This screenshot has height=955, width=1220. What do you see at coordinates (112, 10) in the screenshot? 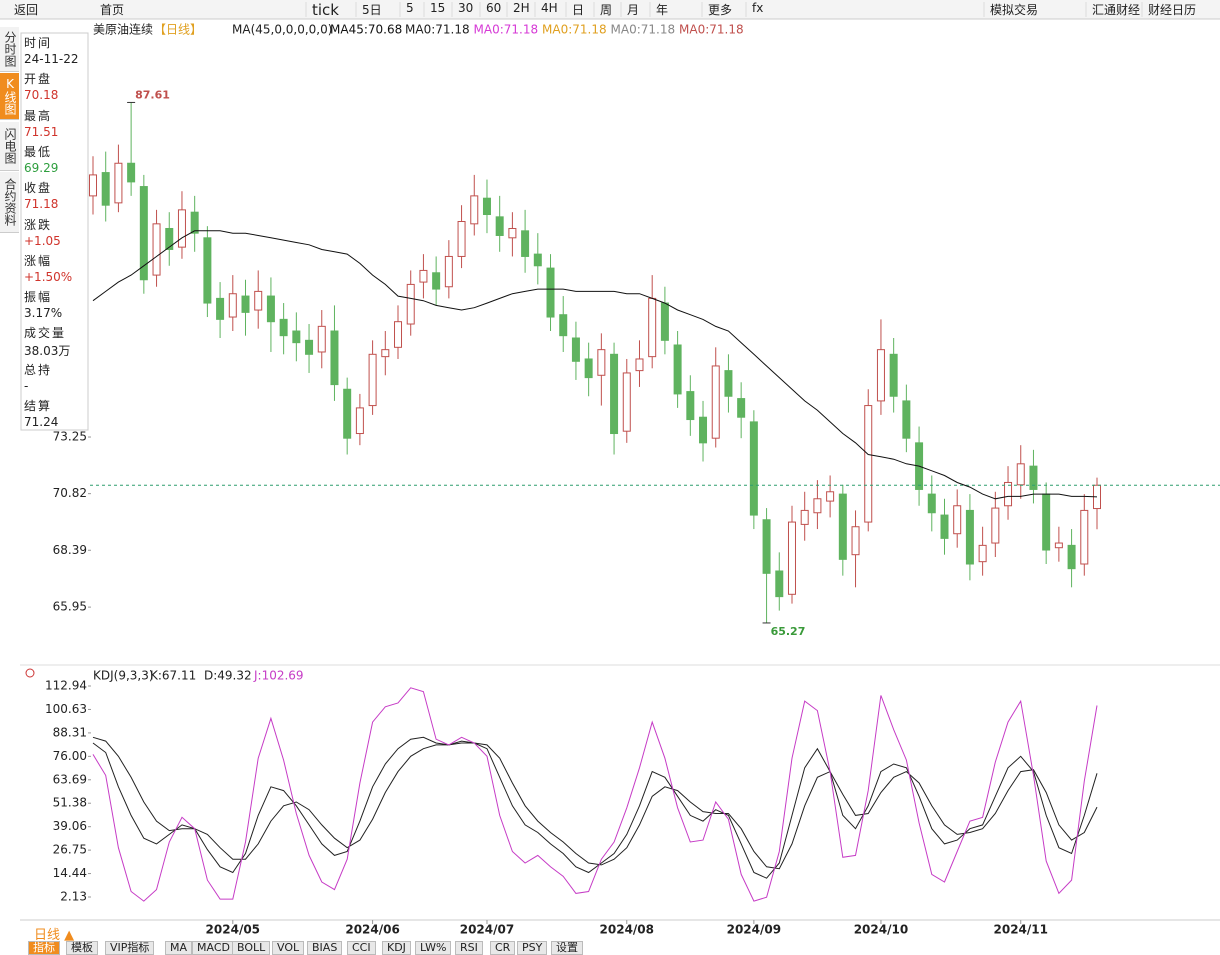
I see `toolbar-button: 首页` at bounding box center [112, 10].